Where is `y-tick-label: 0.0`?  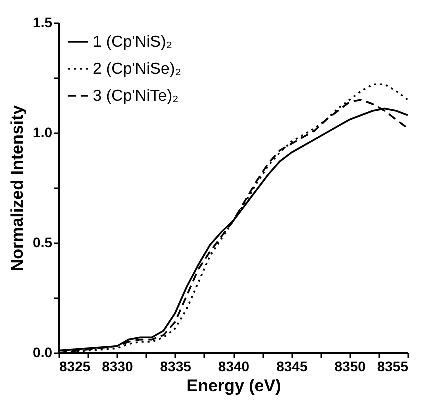
y-tick-label: 0.0 is located at coordinates (43, 352).